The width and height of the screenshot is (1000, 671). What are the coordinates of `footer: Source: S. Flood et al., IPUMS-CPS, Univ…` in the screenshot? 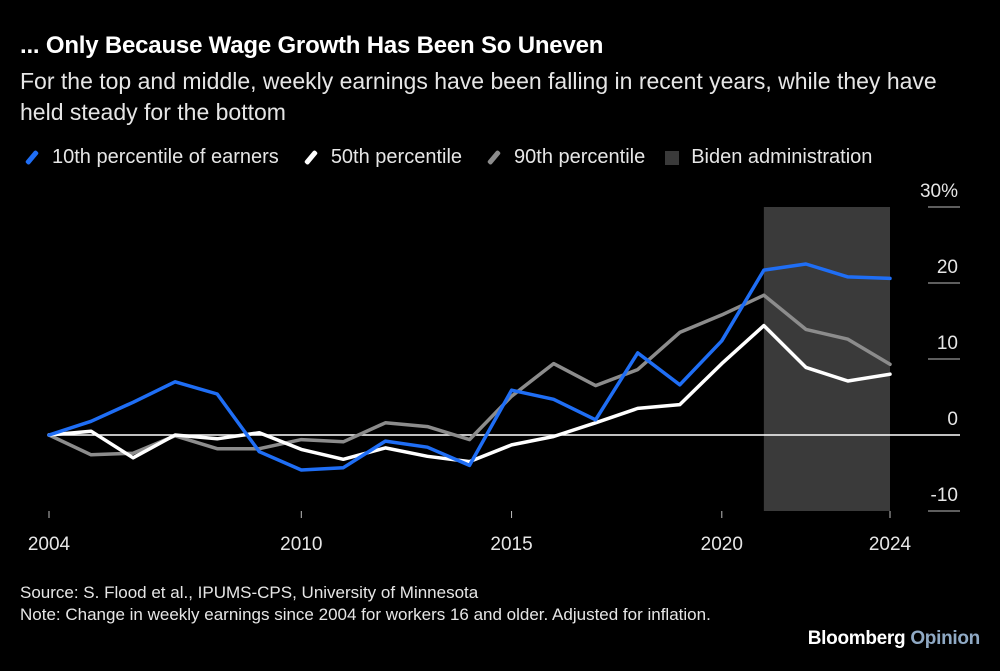 It's located at (415, 604).